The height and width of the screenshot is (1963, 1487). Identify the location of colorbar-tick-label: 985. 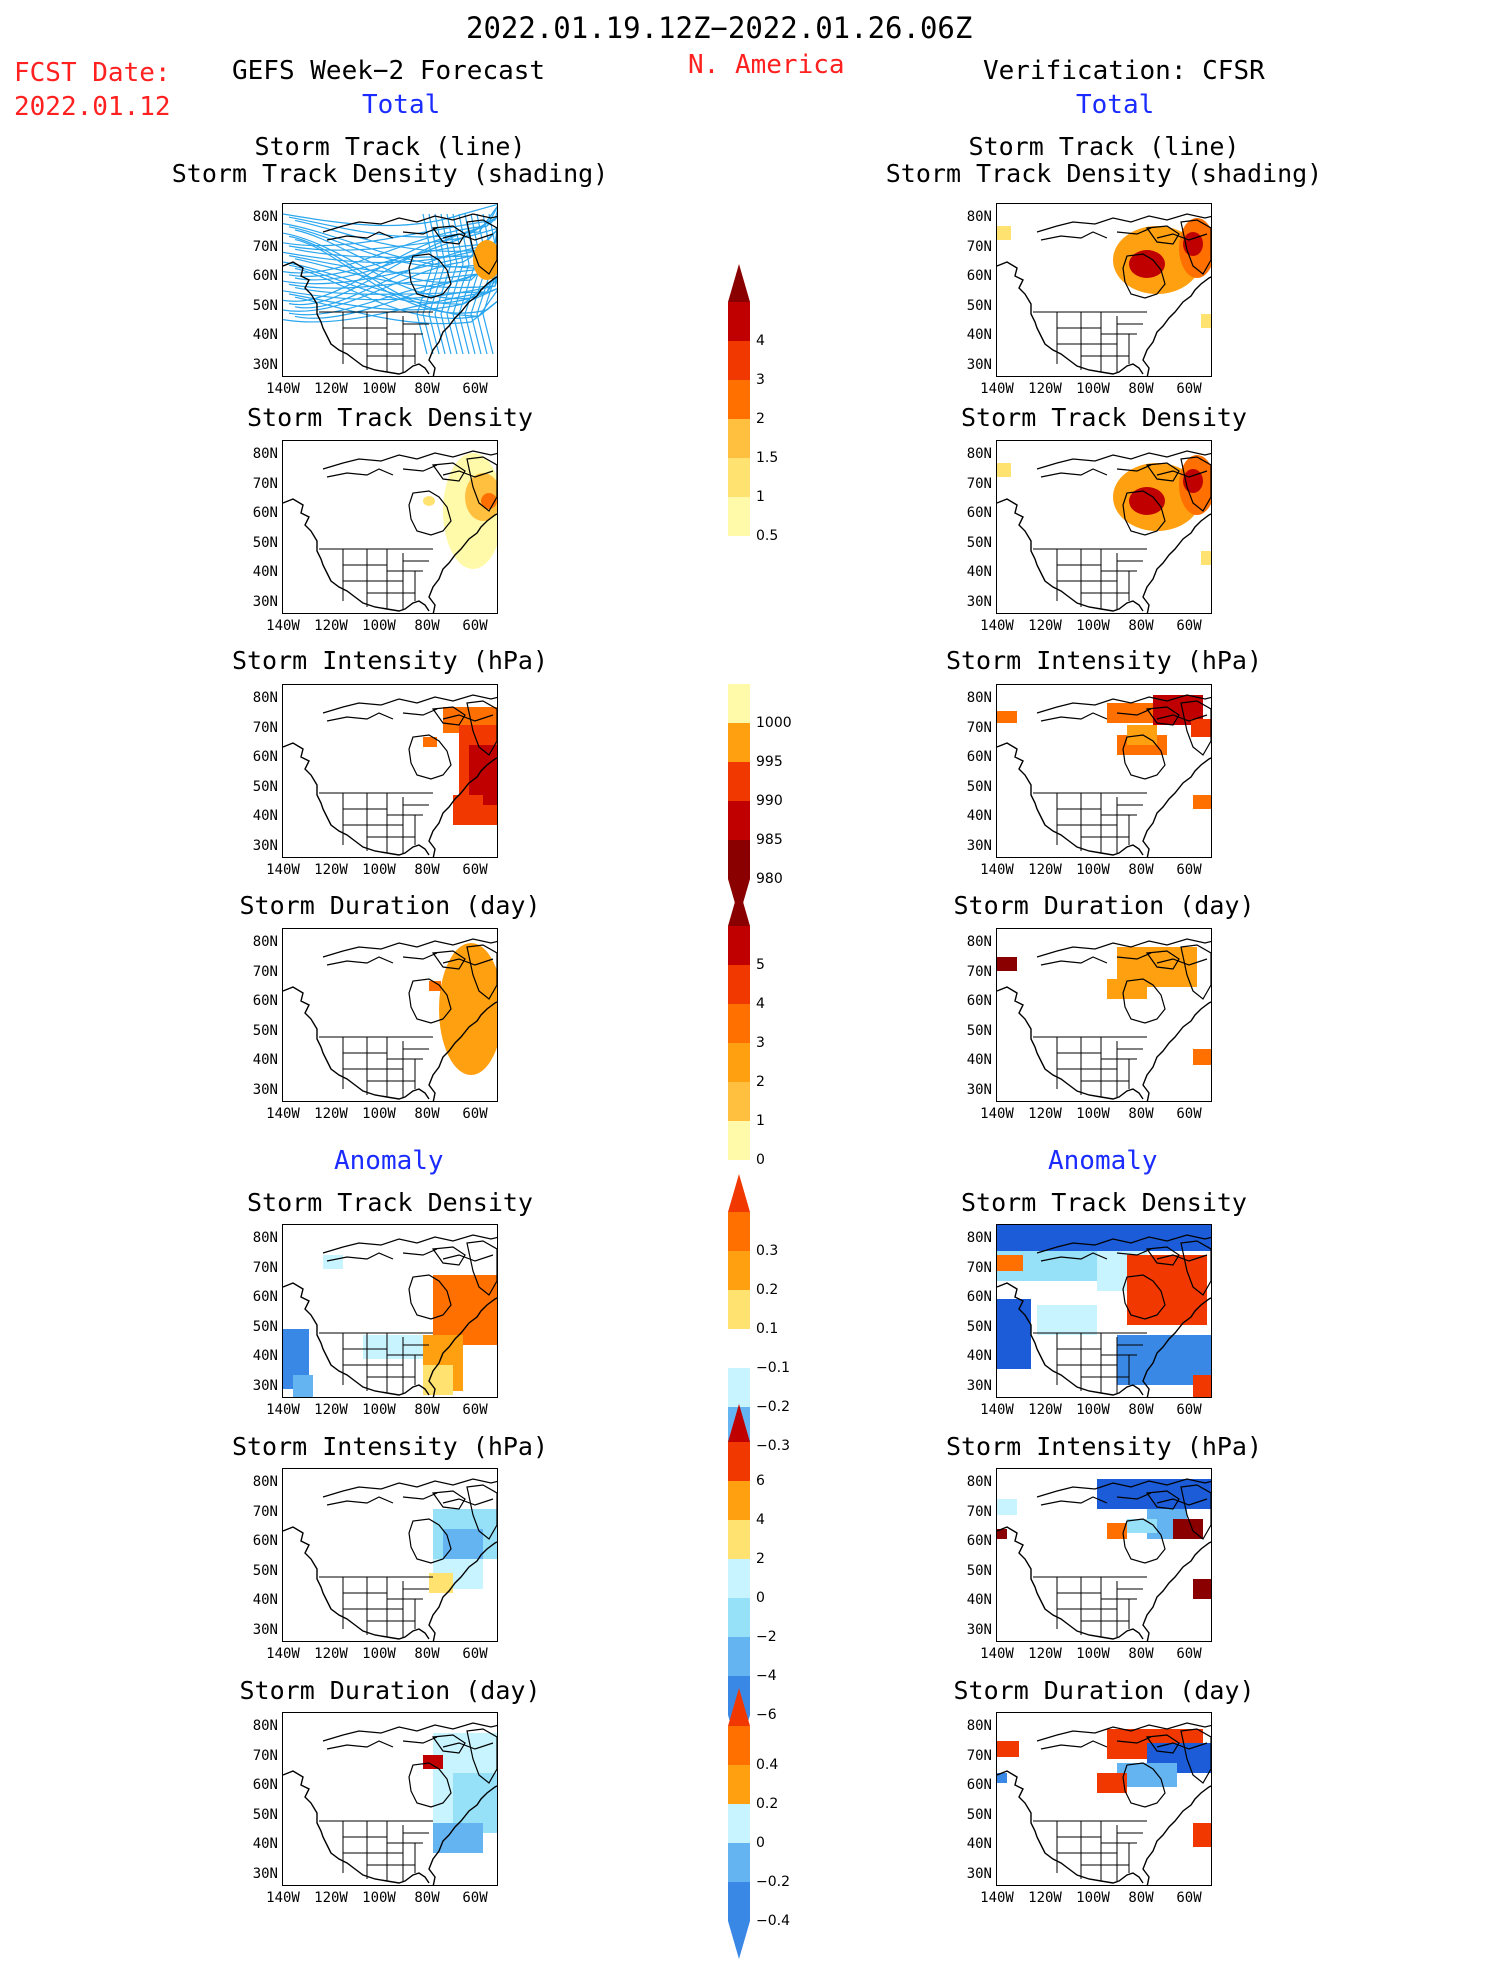
(769, 840).